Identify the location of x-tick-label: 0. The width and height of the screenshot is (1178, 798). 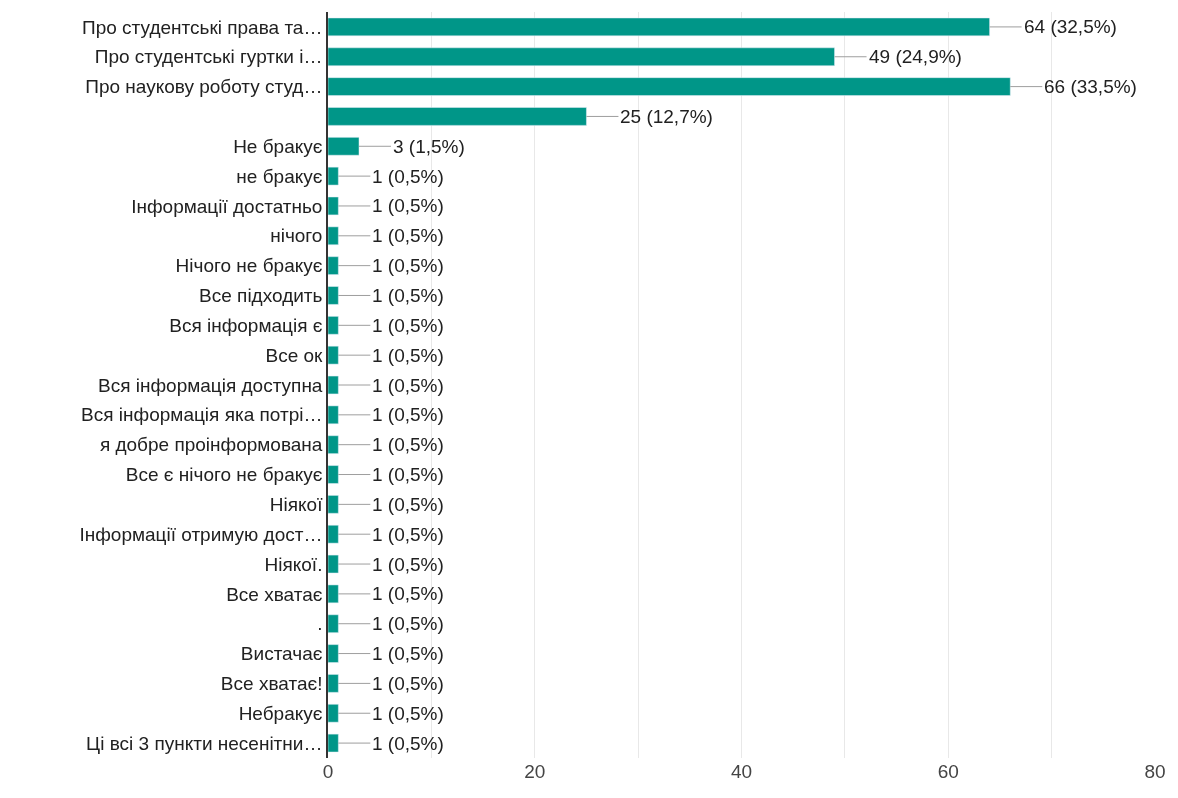
(328, 771).